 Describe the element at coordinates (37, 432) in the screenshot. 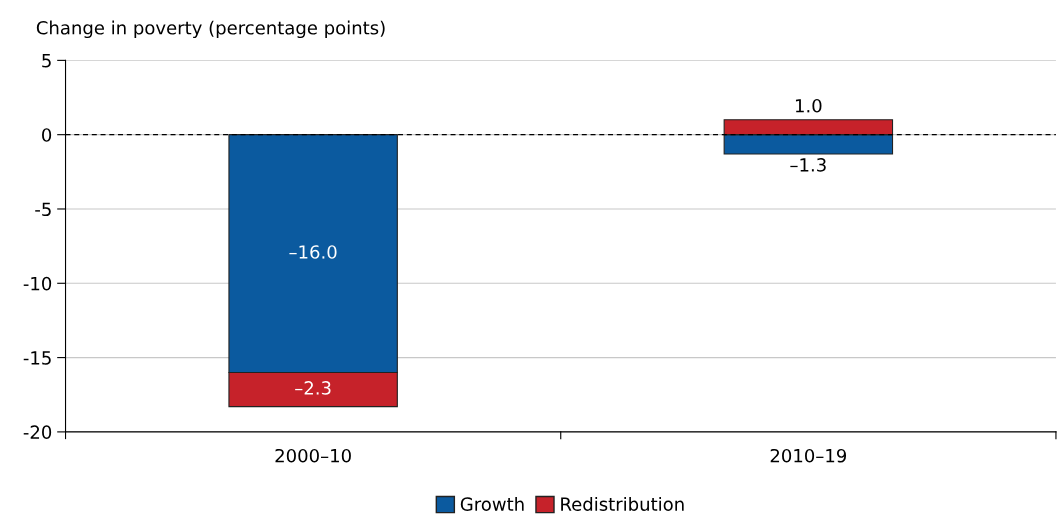

I see `y-tick-label: -20` at that location.